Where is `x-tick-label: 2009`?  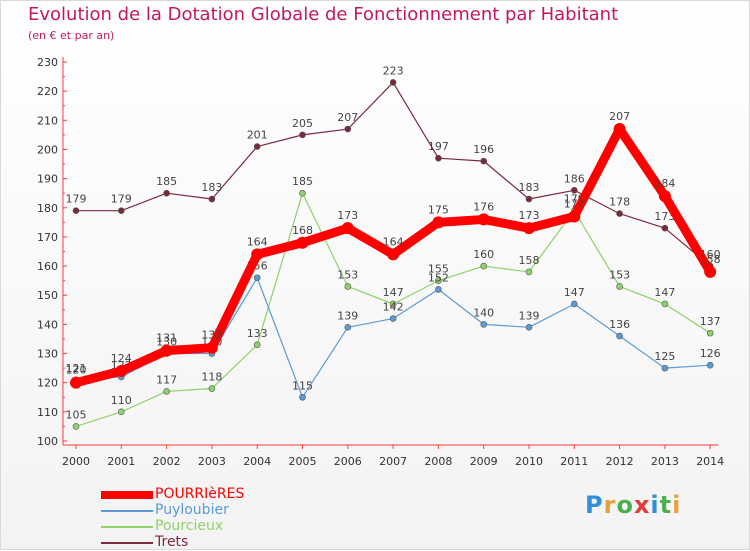
x-tick-label: 2009 is located at coordinates (484, 461).